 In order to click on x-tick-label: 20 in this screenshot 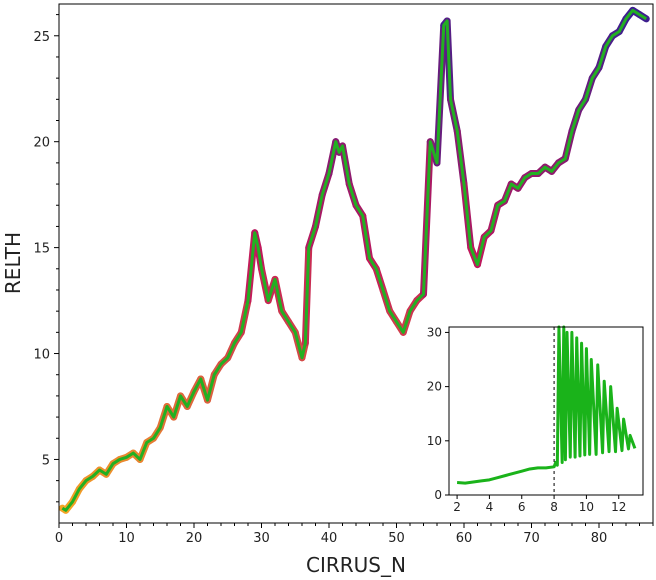, I will do `click(194, 538)`.